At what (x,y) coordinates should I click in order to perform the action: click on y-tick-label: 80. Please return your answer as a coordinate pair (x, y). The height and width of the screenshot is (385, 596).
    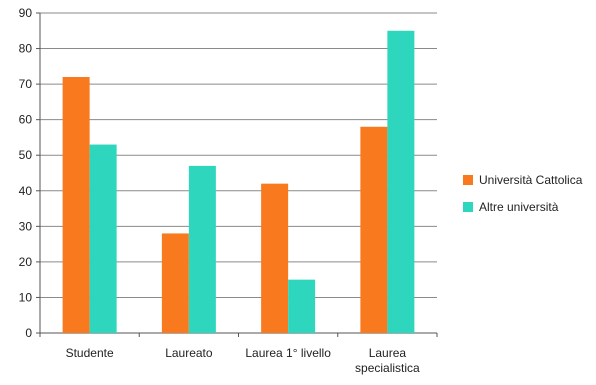
    Looking at the image, I should click on (26, 49).